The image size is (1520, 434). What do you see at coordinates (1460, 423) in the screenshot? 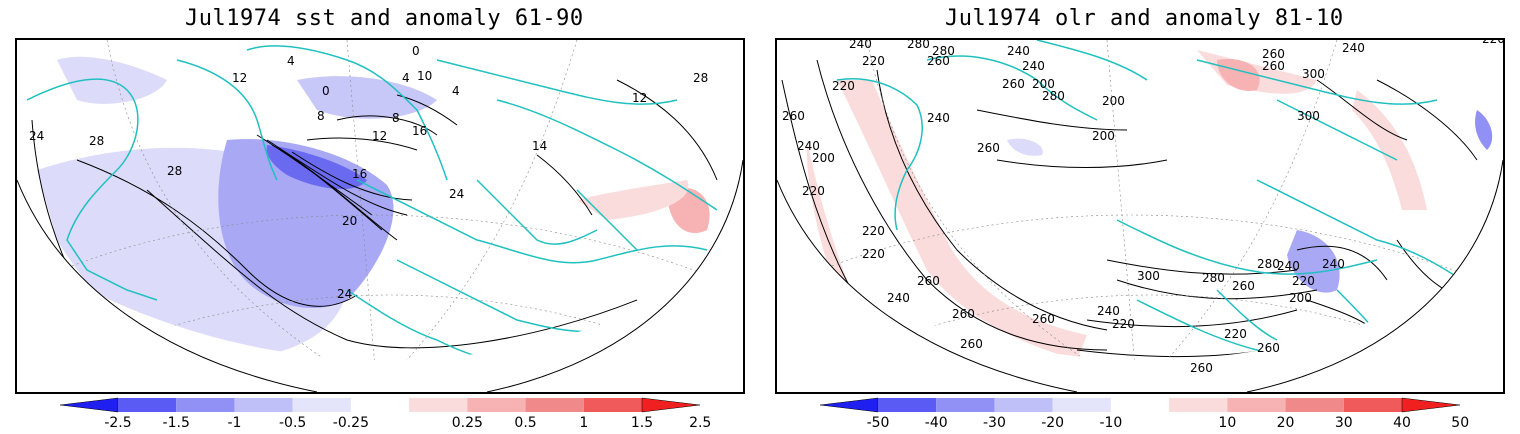
I see `olr-colorbar-tick-label: 50` at bounding box center [1460, 423].